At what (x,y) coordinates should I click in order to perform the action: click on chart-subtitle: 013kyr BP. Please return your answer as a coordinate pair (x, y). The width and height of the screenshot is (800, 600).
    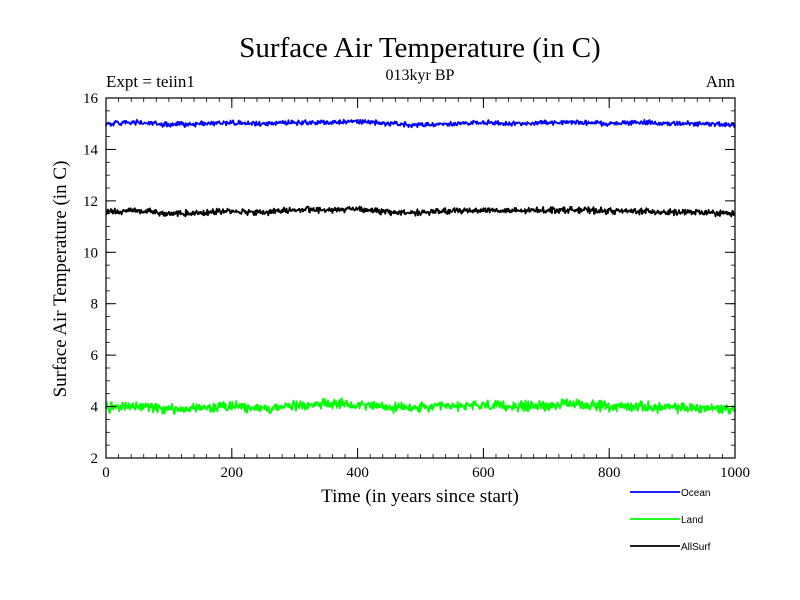
    Looking at the image, I should click on (420, 75).